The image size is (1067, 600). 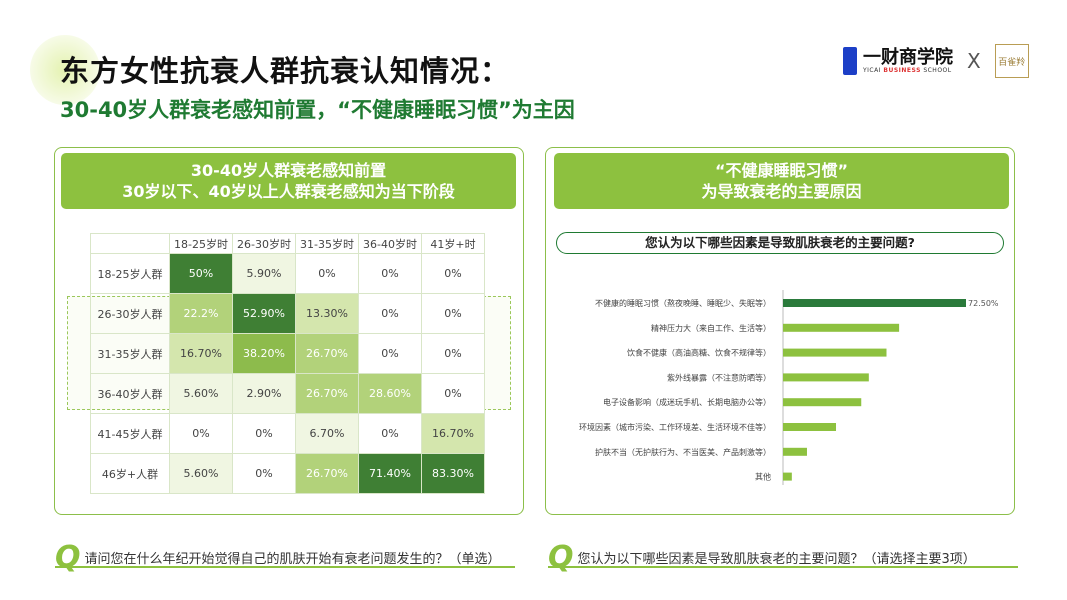 What do you see at coordinates (390, 473) in the screenshot?
I see `heatmap-cell: 71.40%` at bounding box center [390, 473].